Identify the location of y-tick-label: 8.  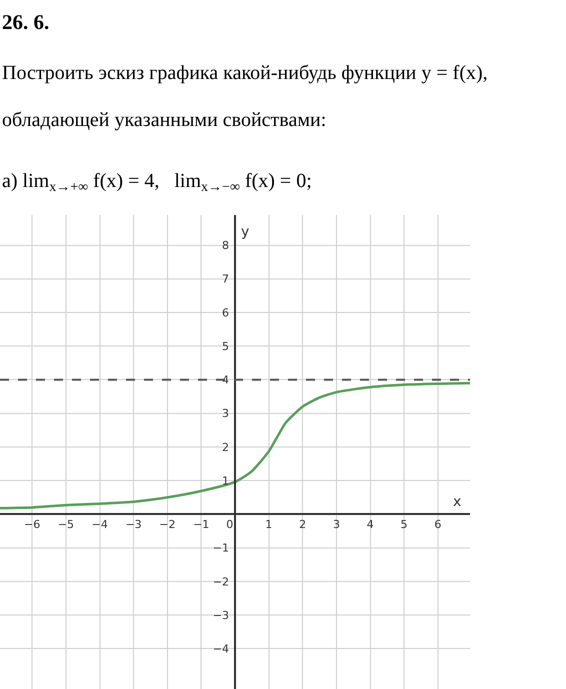
(226, 245).